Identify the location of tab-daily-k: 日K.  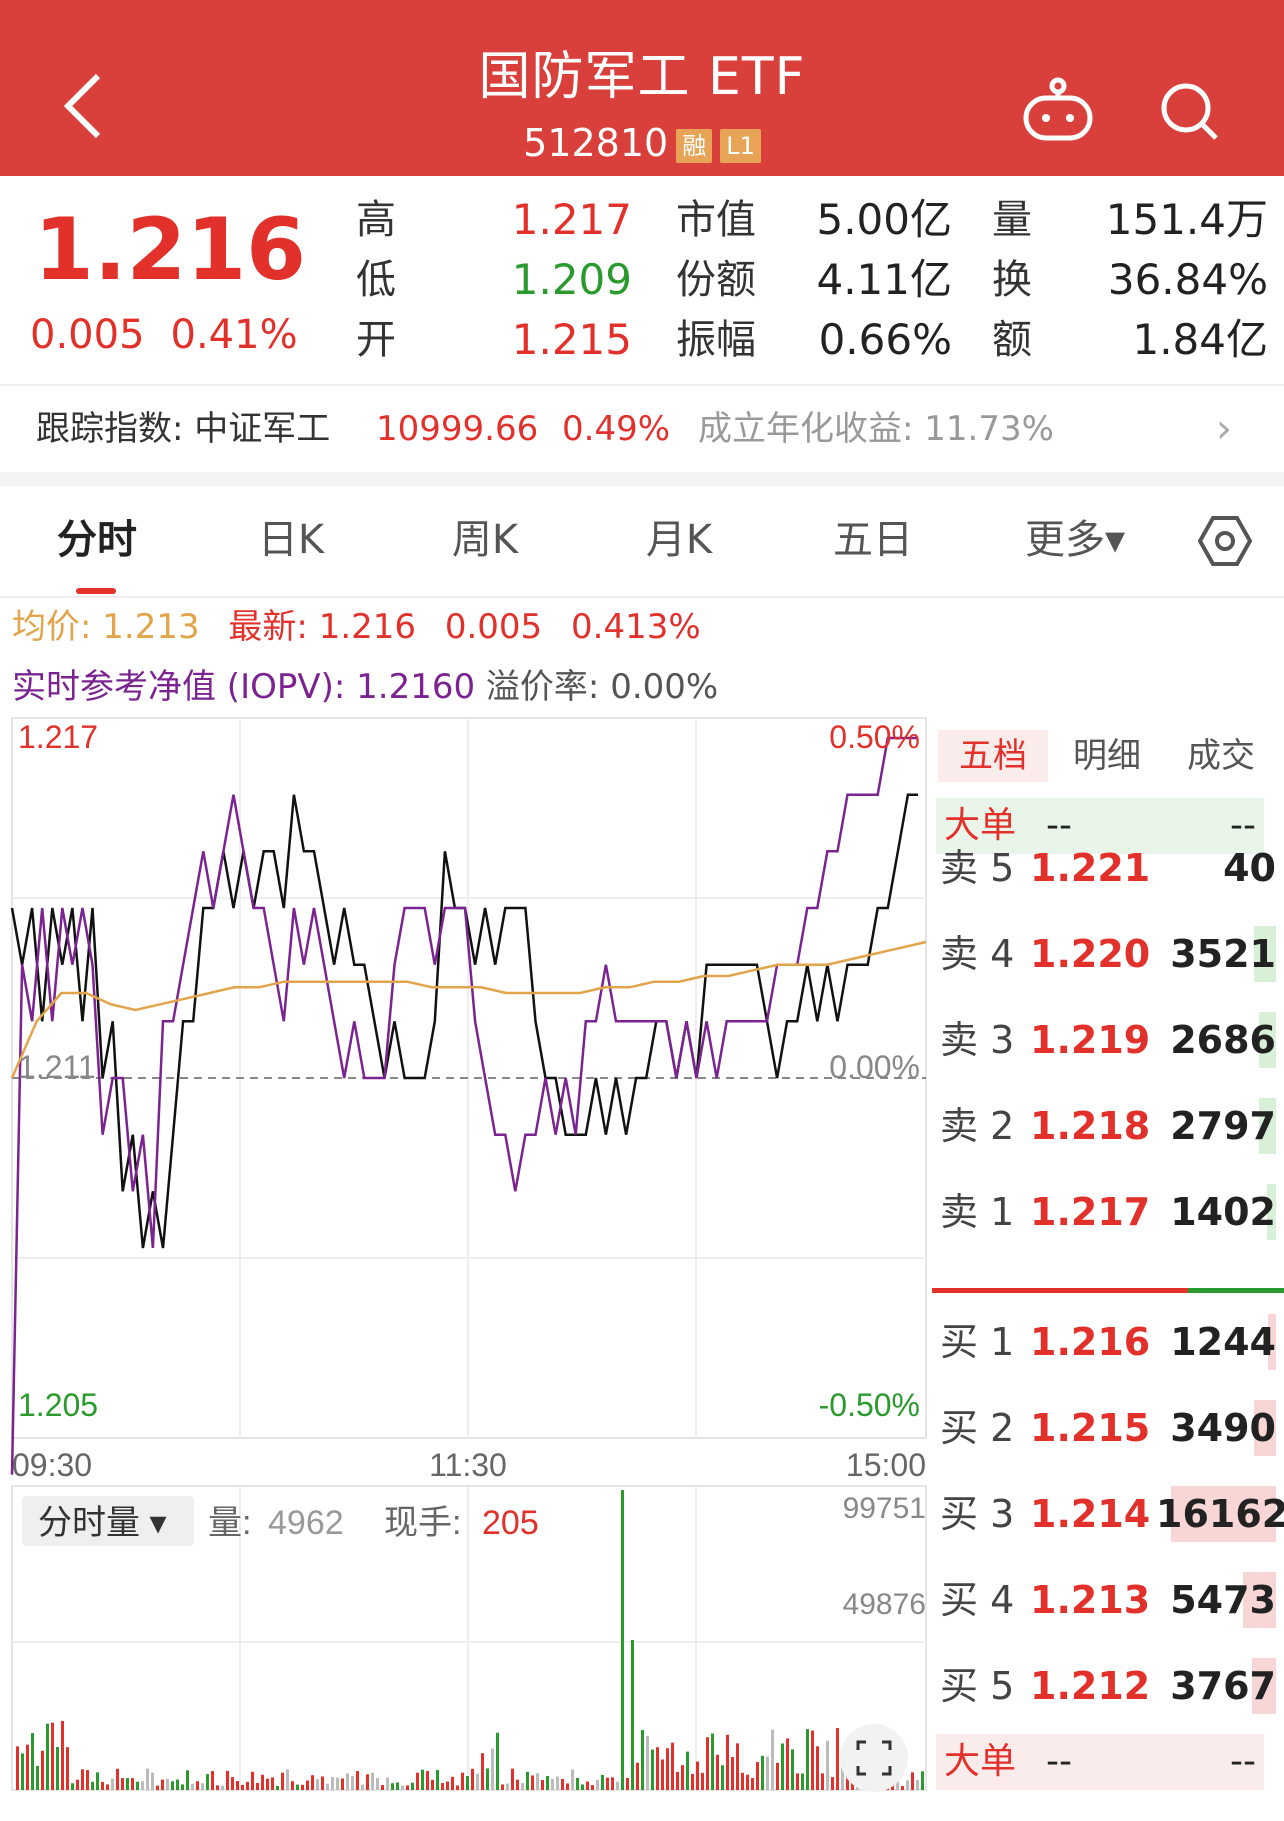
(291, 540).